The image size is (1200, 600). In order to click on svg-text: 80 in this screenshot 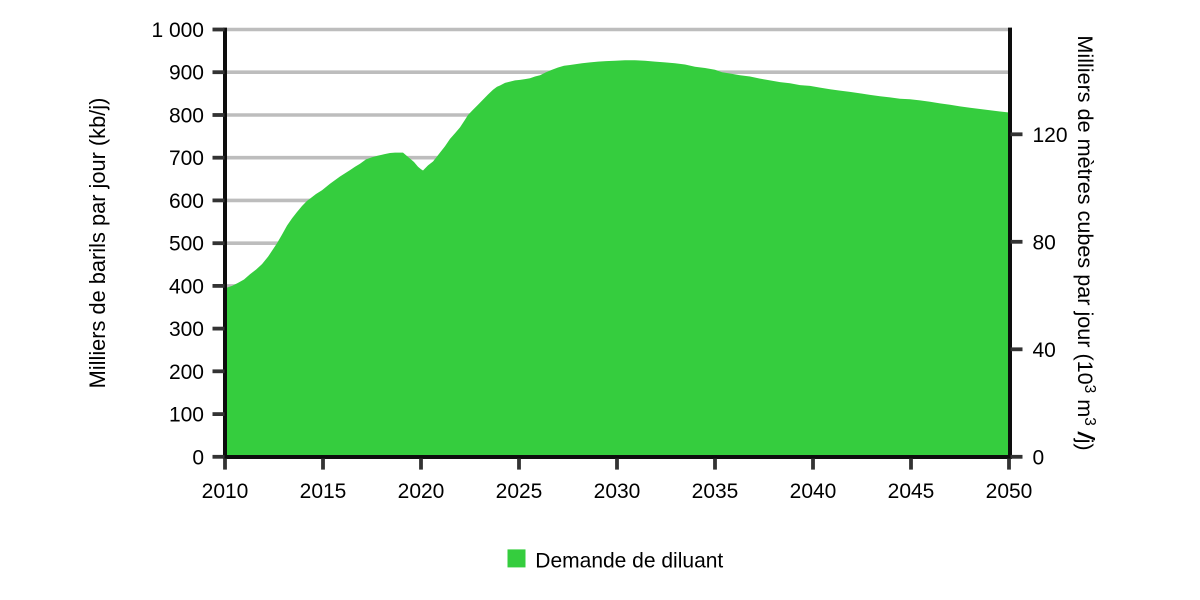, I will do `click(1044, 242)`.